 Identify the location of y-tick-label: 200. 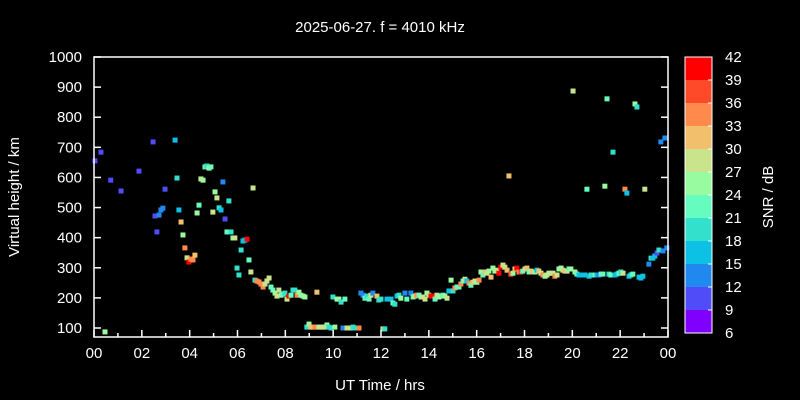
(69, 298).